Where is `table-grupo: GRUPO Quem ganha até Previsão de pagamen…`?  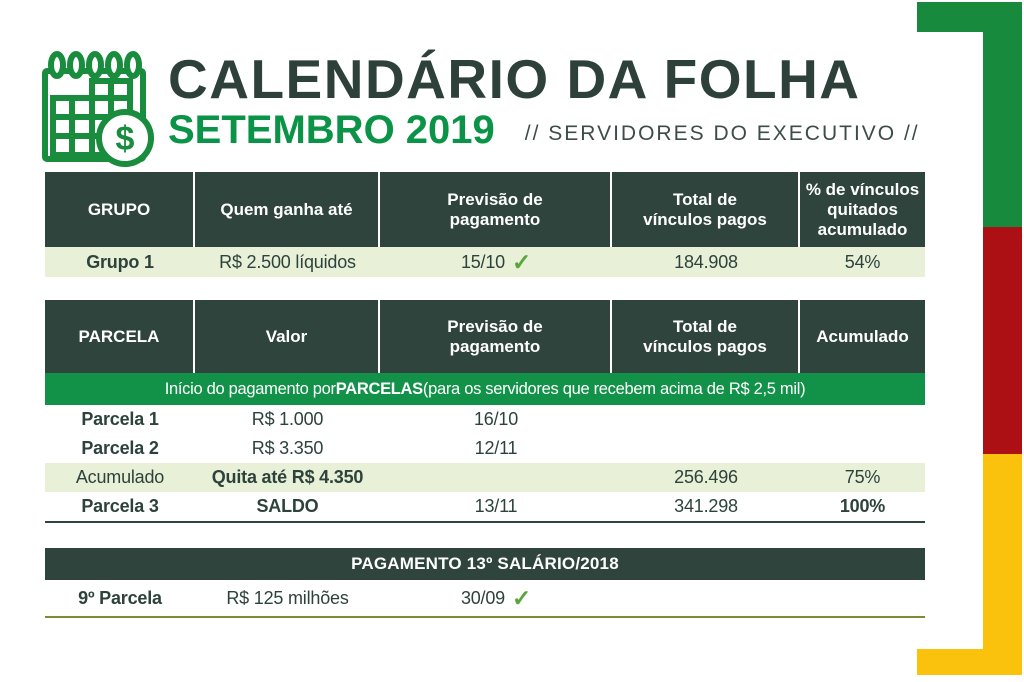 table-grupo: GRUPO Quem ganha até Previsão de pagamen… is located at coordinates (485, 224).